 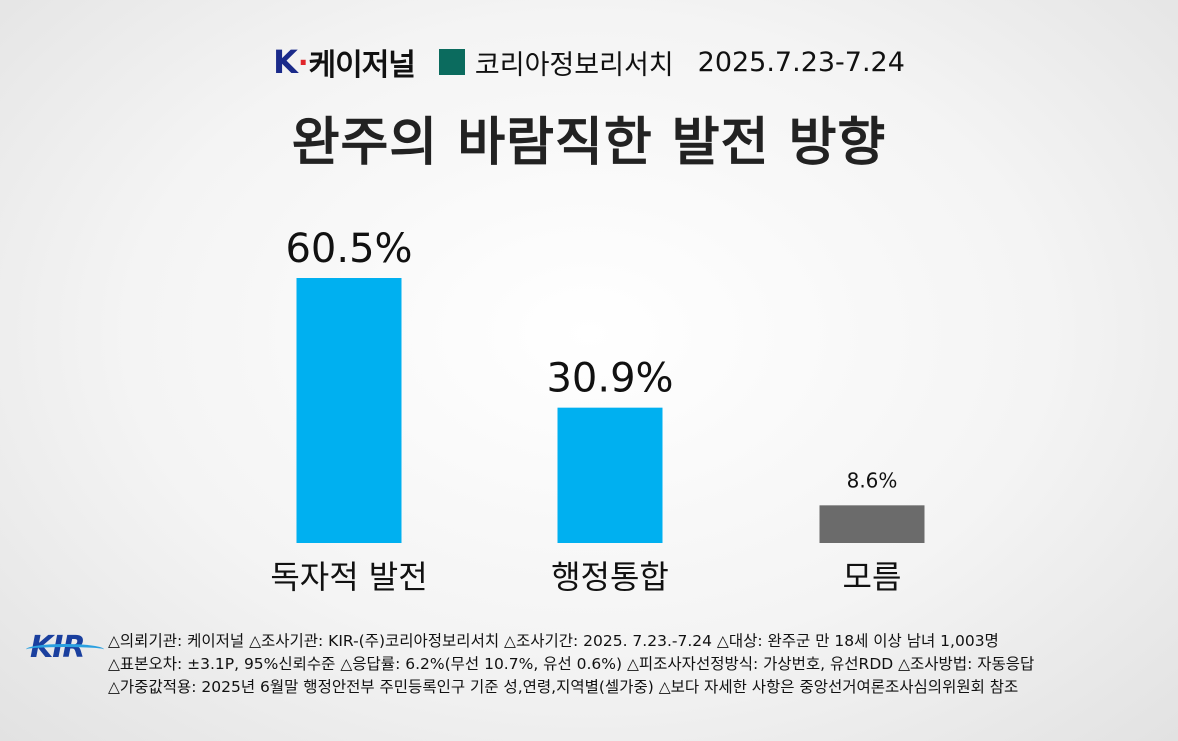 What do you see at coordinates (574, 65) in the screenshot?
I see `survey-source: 코리아정보리서치` at bounding box center [574, 65].